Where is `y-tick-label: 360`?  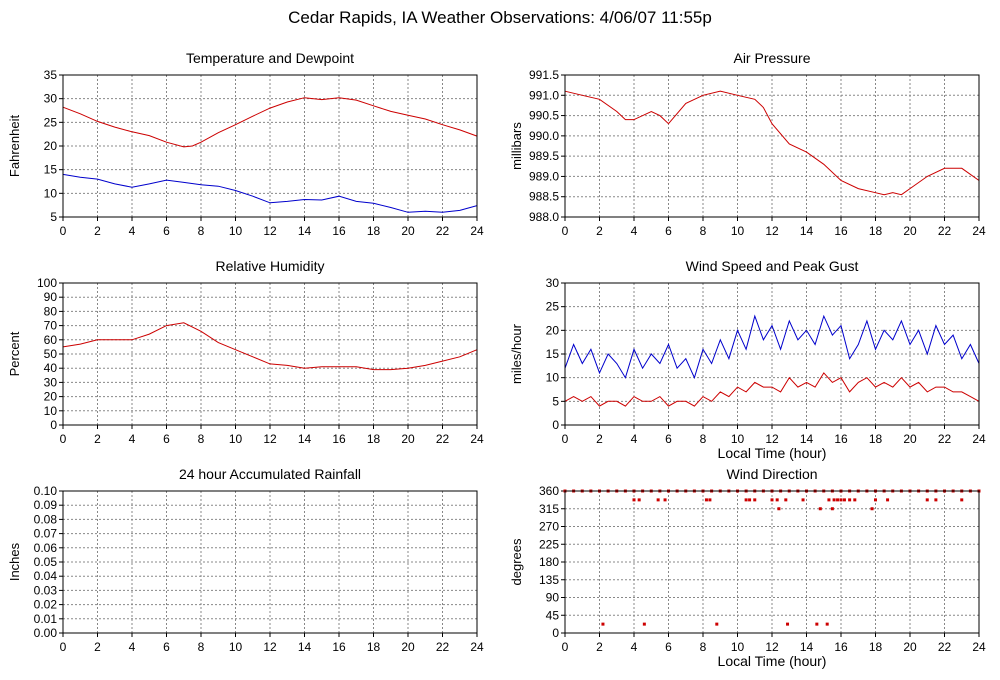 y-tick-label: 360 is located at coordinates (549, 491).